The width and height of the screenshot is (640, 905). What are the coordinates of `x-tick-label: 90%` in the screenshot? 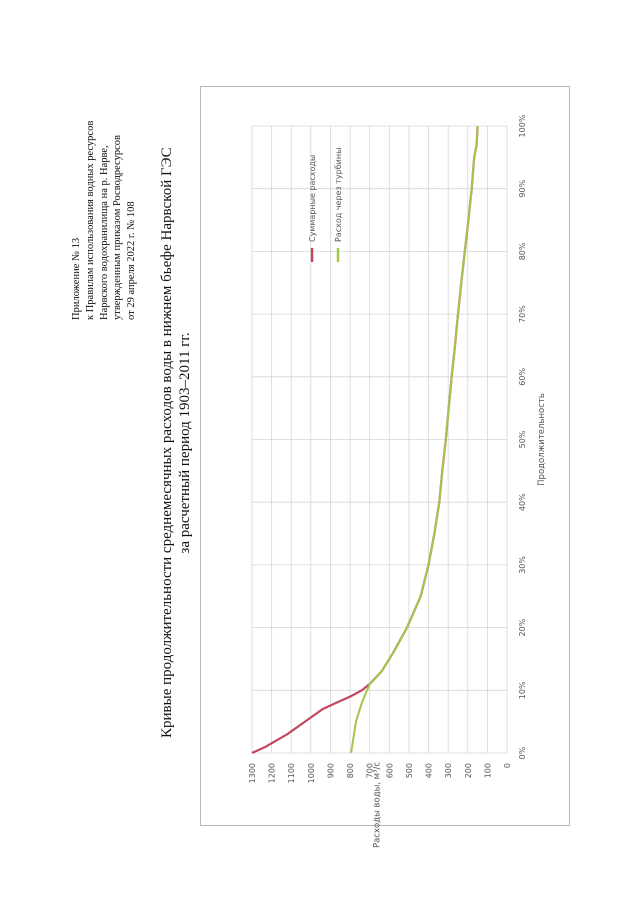 It's located at (522, 188).